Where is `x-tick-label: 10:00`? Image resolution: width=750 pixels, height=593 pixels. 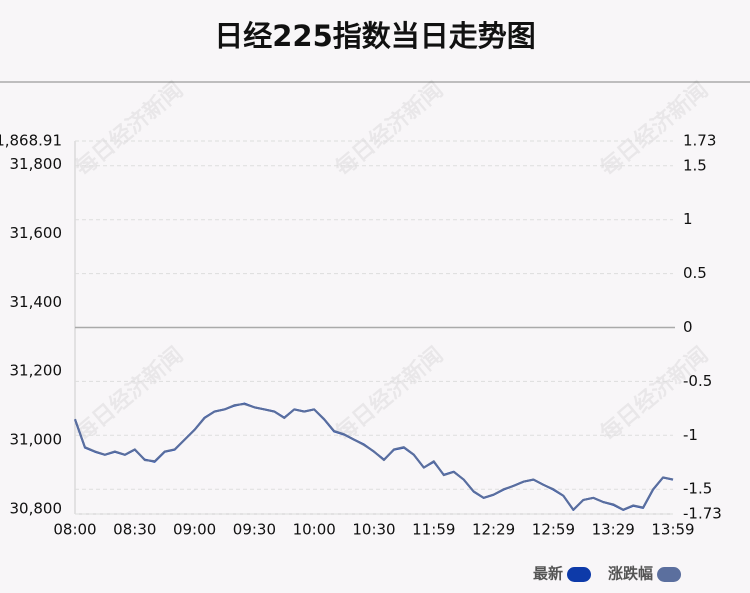 x-tick-label: 10:00 is located at coordinates (314, 530).